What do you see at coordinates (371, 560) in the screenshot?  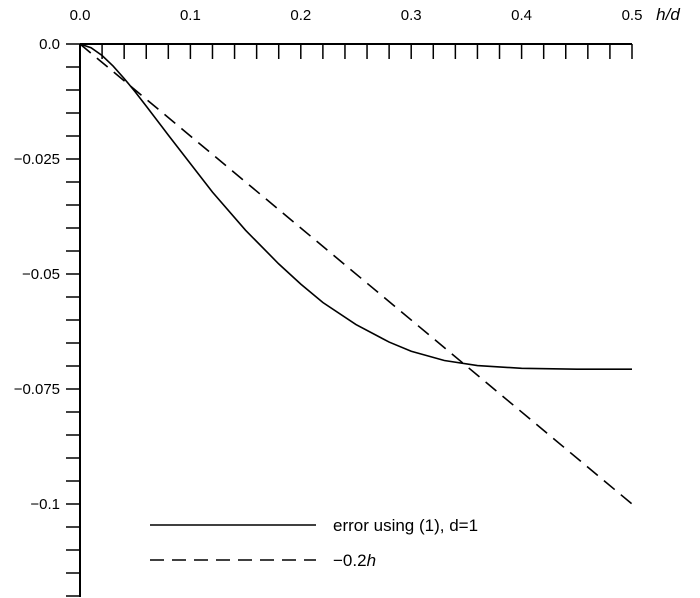 I see `legend-label-variable: h` at bounding box center [371, 560].